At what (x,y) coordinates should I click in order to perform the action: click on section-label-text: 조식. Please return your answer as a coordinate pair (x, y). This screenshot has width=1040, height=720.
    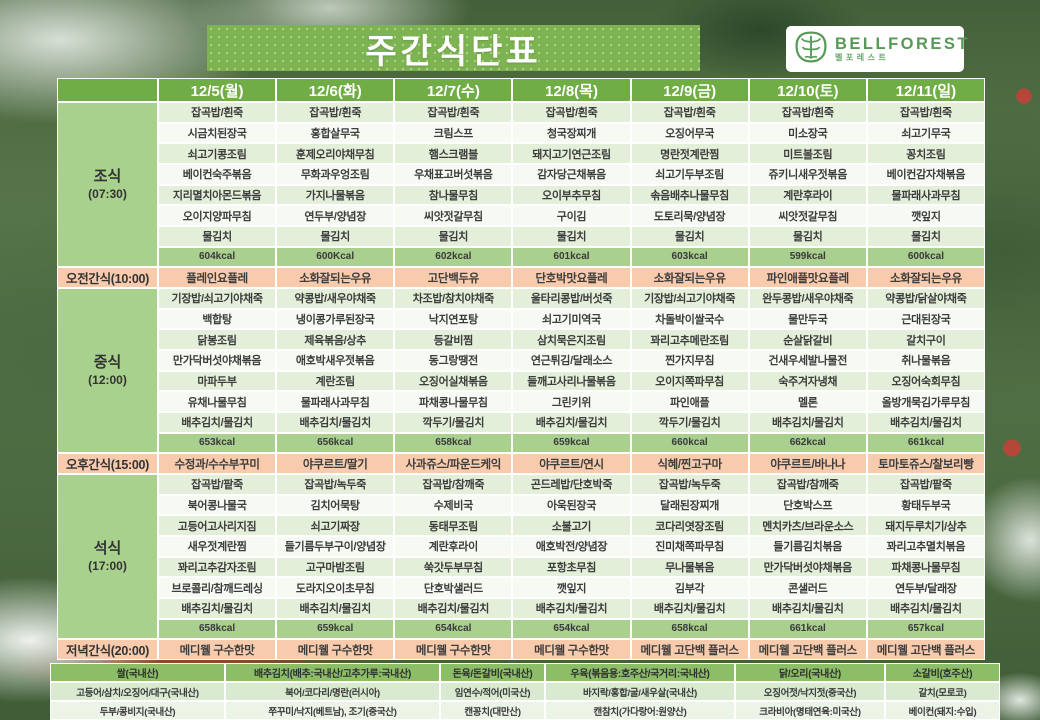
    Looking at the image, I should click on (107, 176).